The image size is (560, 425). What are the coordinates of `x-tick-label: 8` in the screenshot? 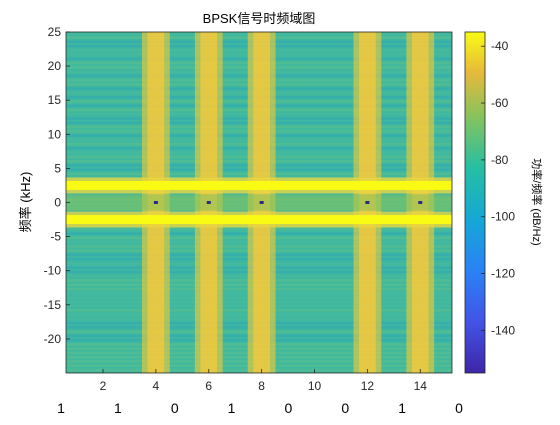 It's located at (261, 386).